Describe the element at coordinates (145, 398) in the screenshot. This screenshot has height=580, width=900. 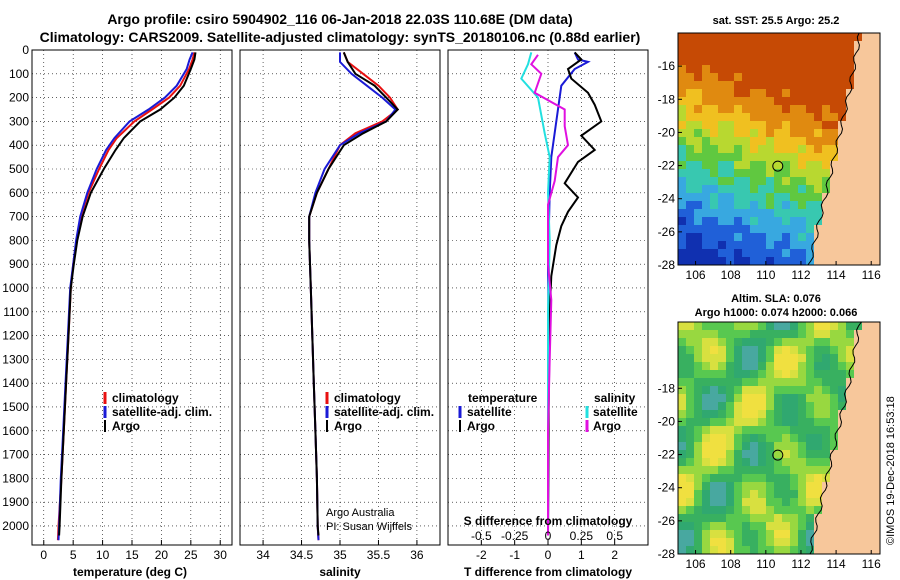
I see `legend-label-climatology: climatology` at that location.